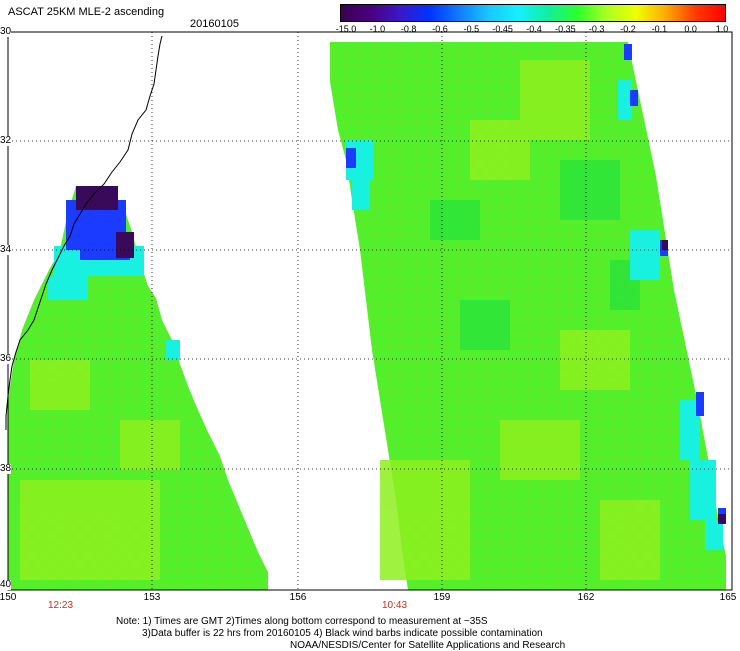 Image resolution: width=740 pixels, height=651 pixels. I want to click on lon-label: 150, so click(8, 597).